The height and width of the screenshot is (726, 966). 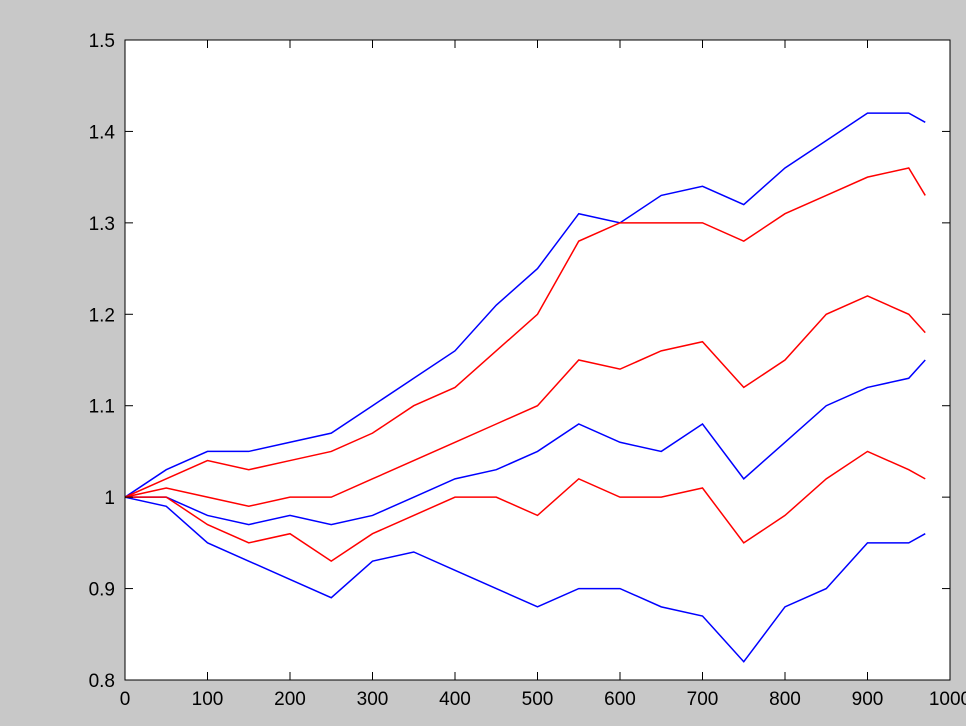 I want to click on x-tick-label: 600, so click(x=620, y=699).